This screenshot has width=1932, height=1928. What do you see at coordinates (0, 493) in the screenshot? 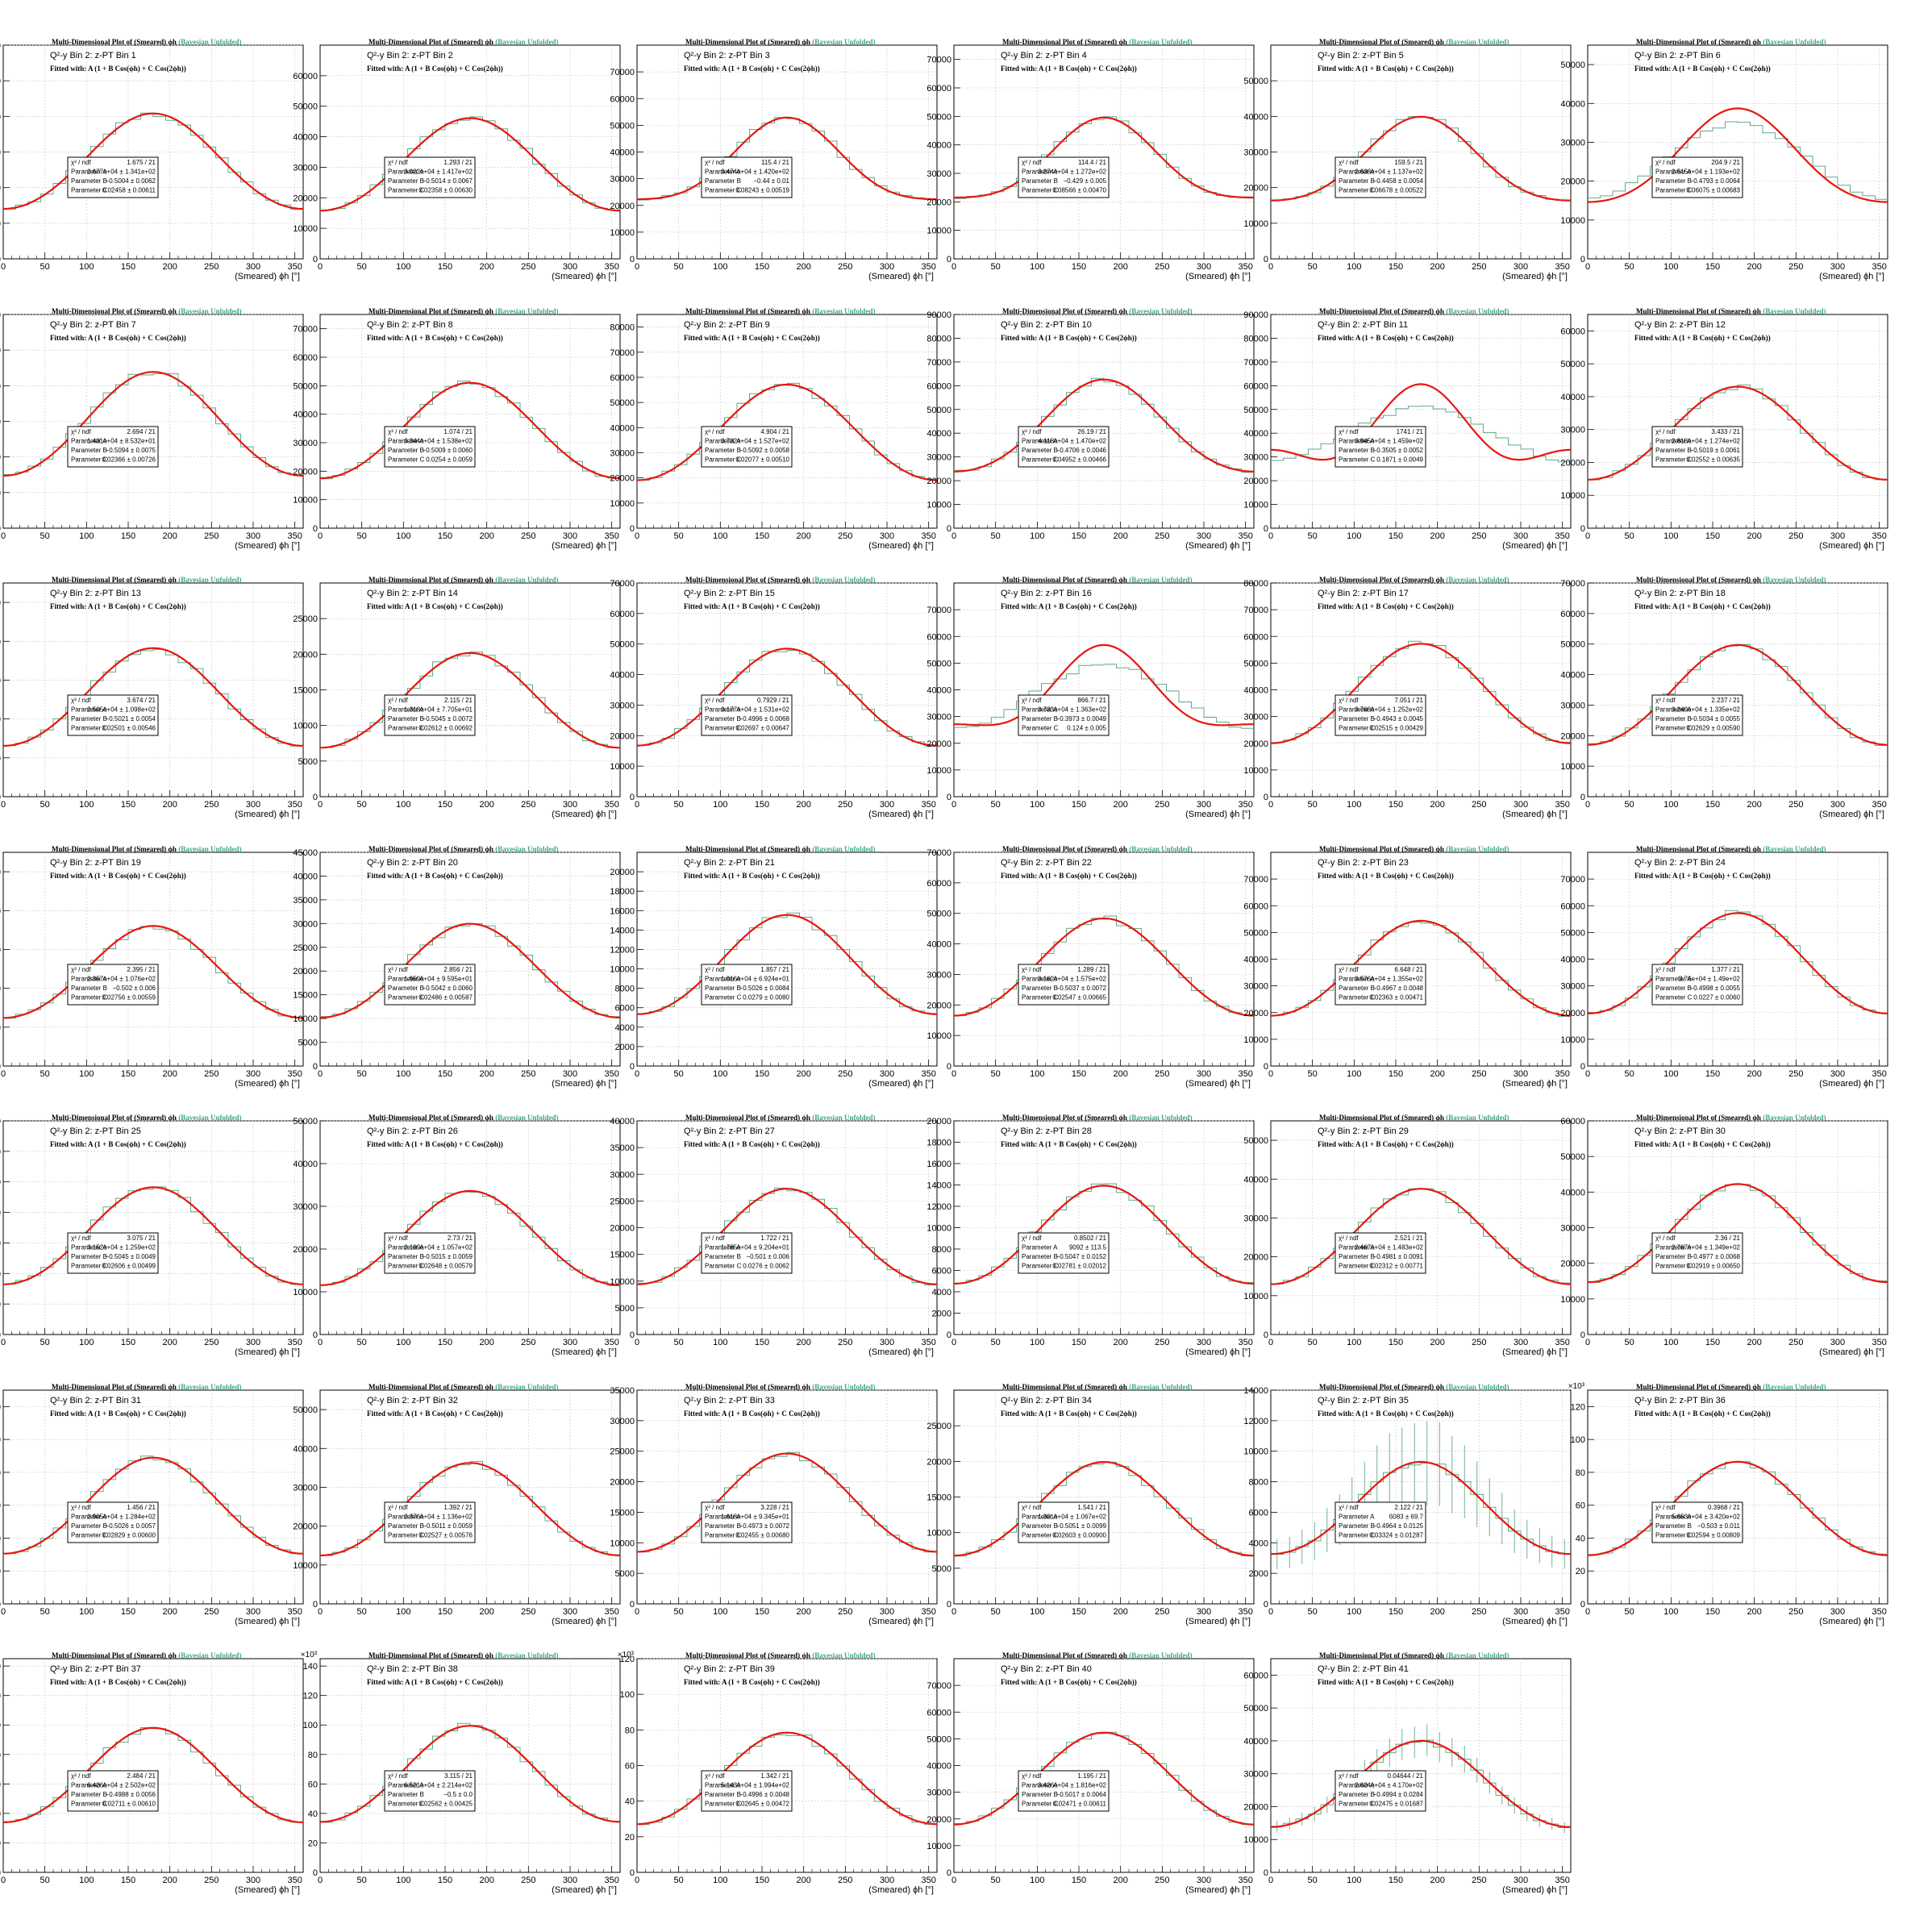
I see `y-tick-label: 5000` at bounding box center [0, 493].